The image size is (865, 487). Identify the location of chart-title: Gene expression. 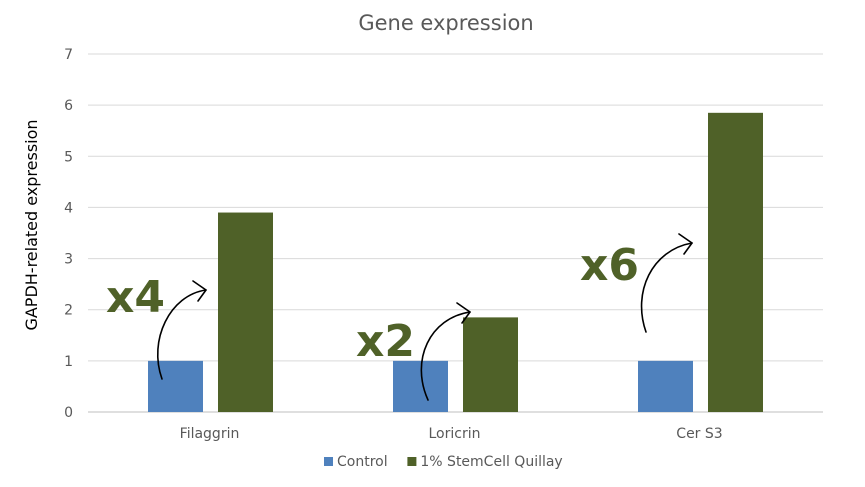
(445, 23).